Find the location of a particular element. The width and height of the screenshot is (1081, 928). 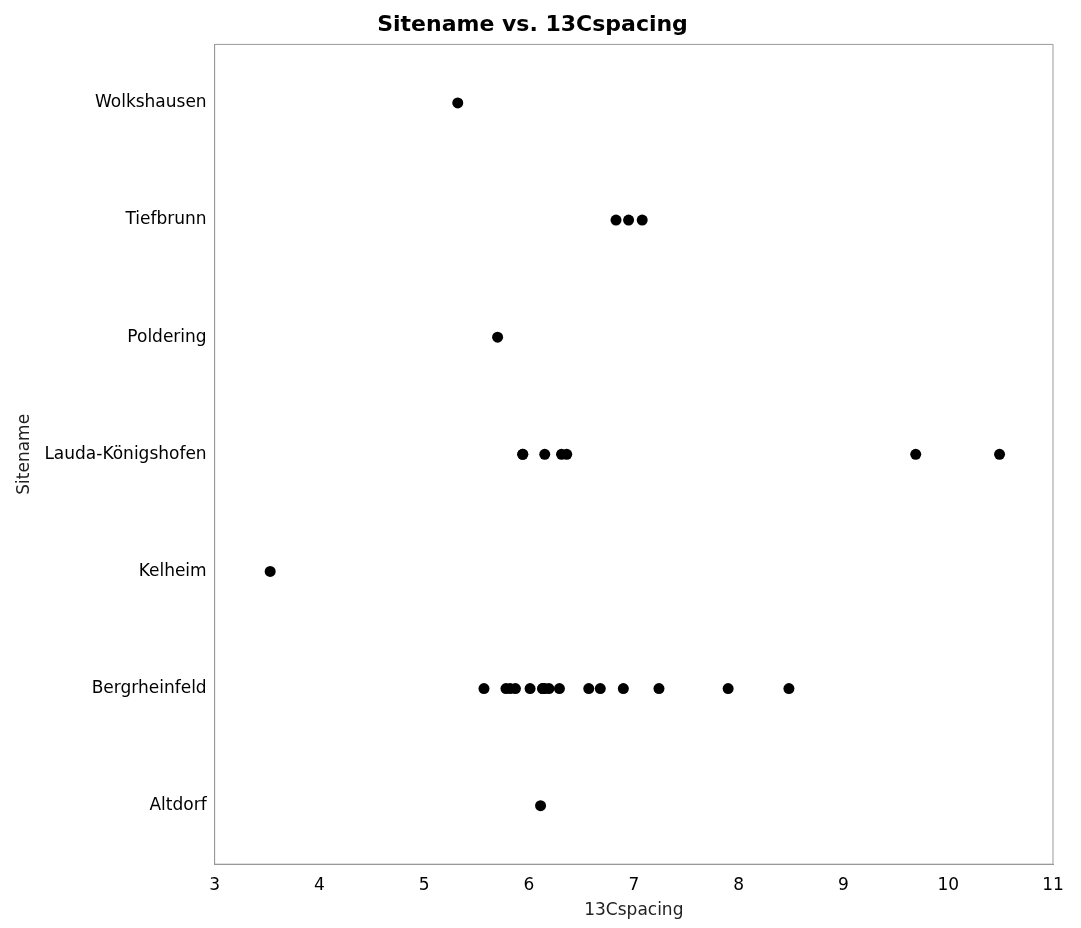

y-tick-label: Lauda-Königshofen is located at coordinates (125, 452).